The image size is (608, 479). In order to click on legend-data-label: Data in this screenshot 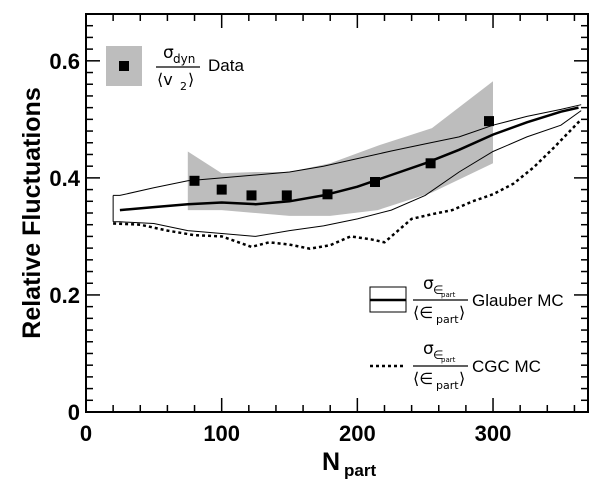, I will do `click(226, 65)`.